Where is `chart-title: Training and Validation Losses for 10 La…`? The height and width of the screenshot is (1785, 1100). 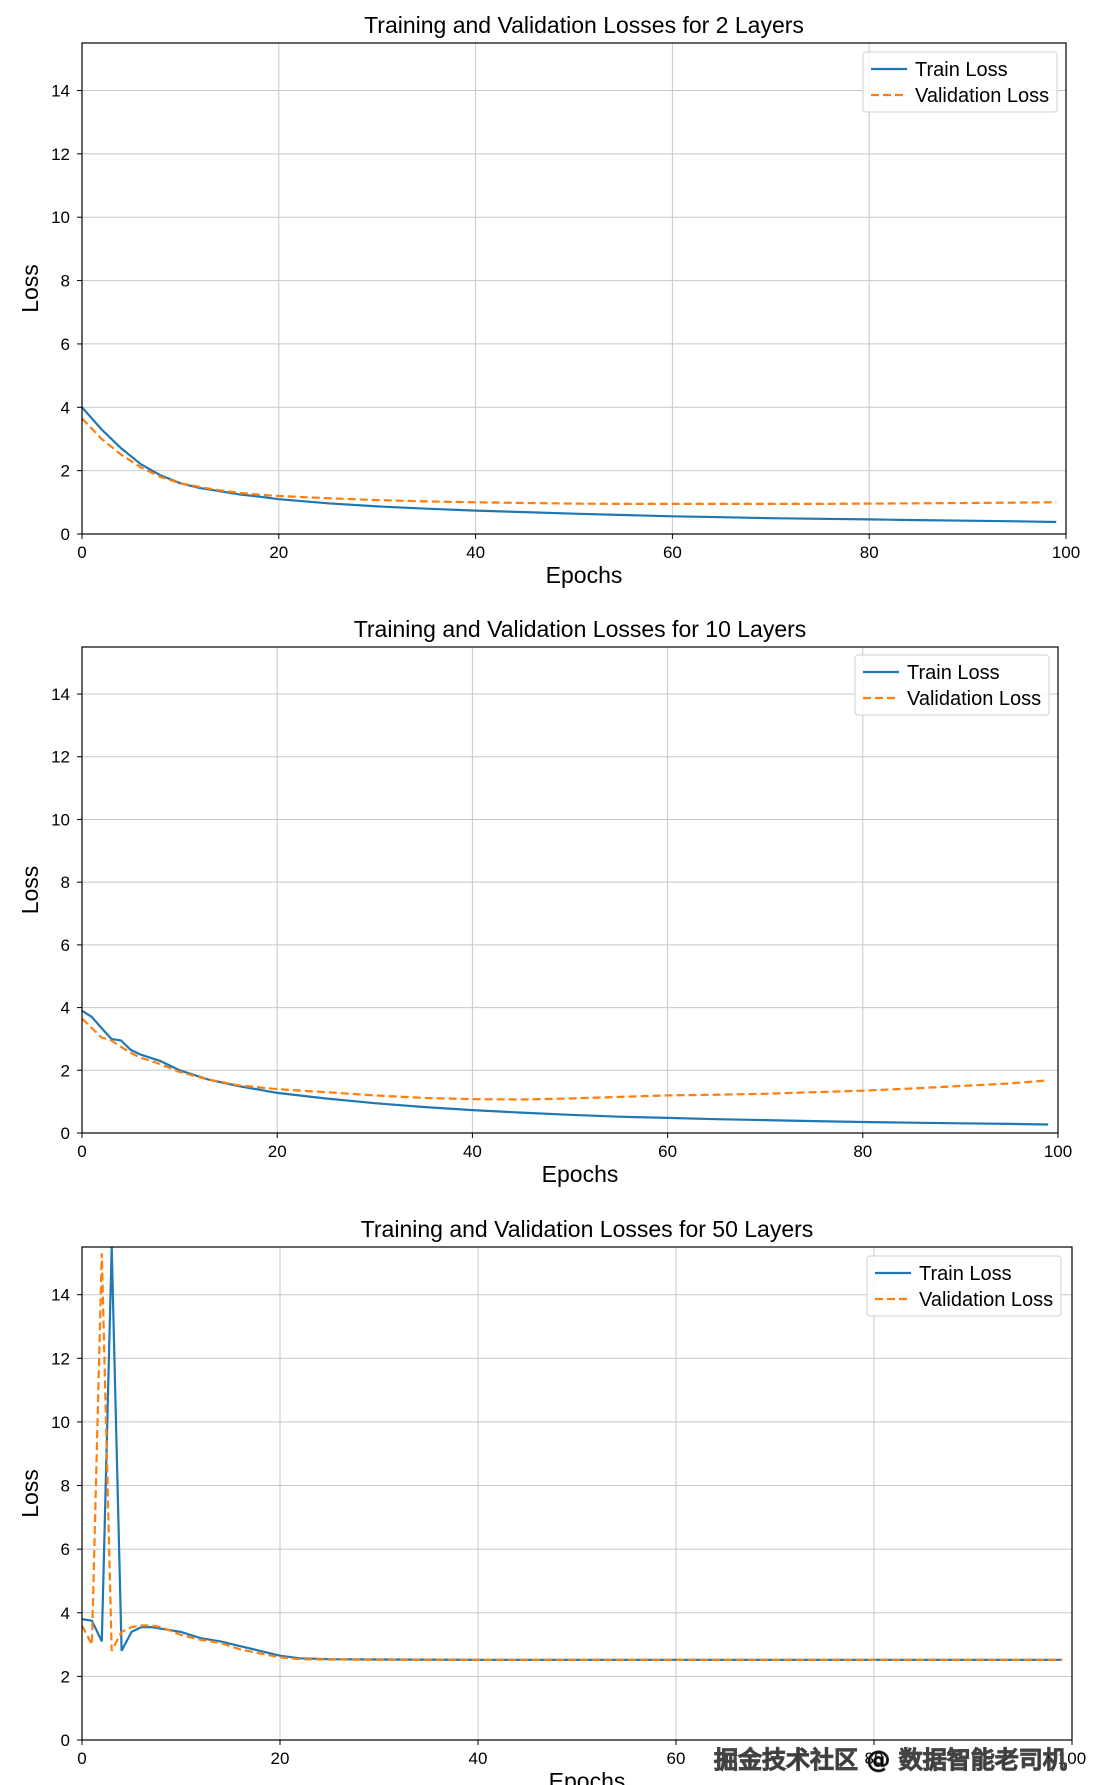 chart-title: Training and Validation Losses for 10 La… is located at coordinates (580, 629).